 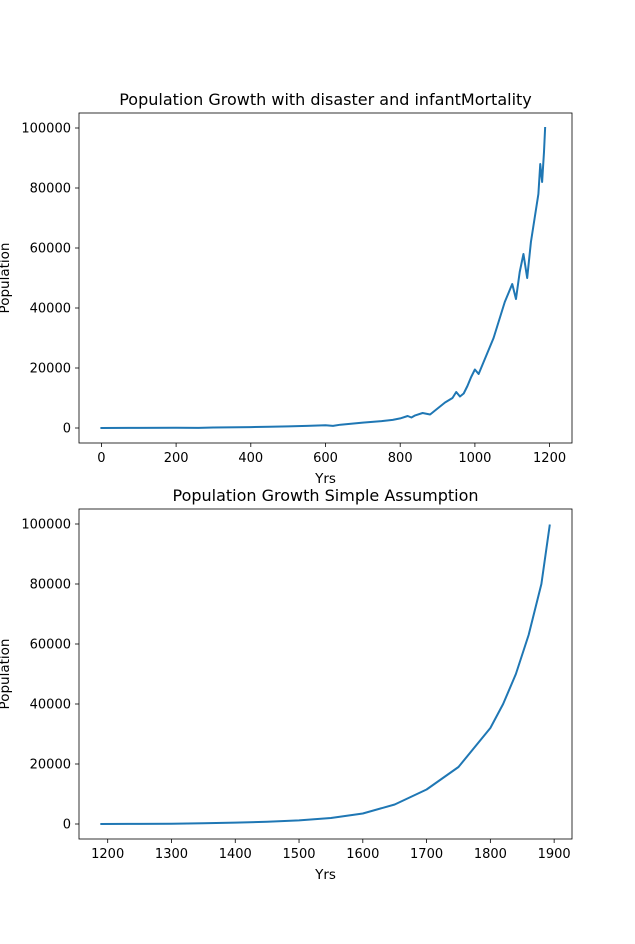 What do you see at coordinates (474, 458) in the screenshot?
I see `x-tick-label: 1000` at bounding box center [474, 458].